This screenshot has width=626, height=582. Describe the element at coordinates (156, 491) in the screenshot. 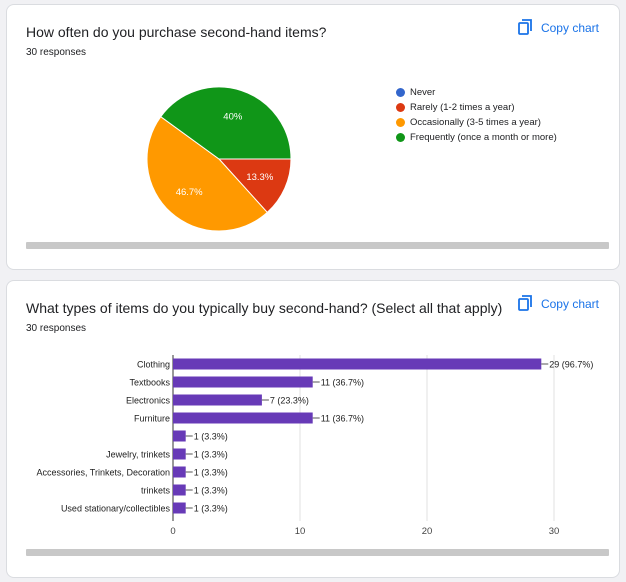

I see `y-tick-label: trinkets` at that location.